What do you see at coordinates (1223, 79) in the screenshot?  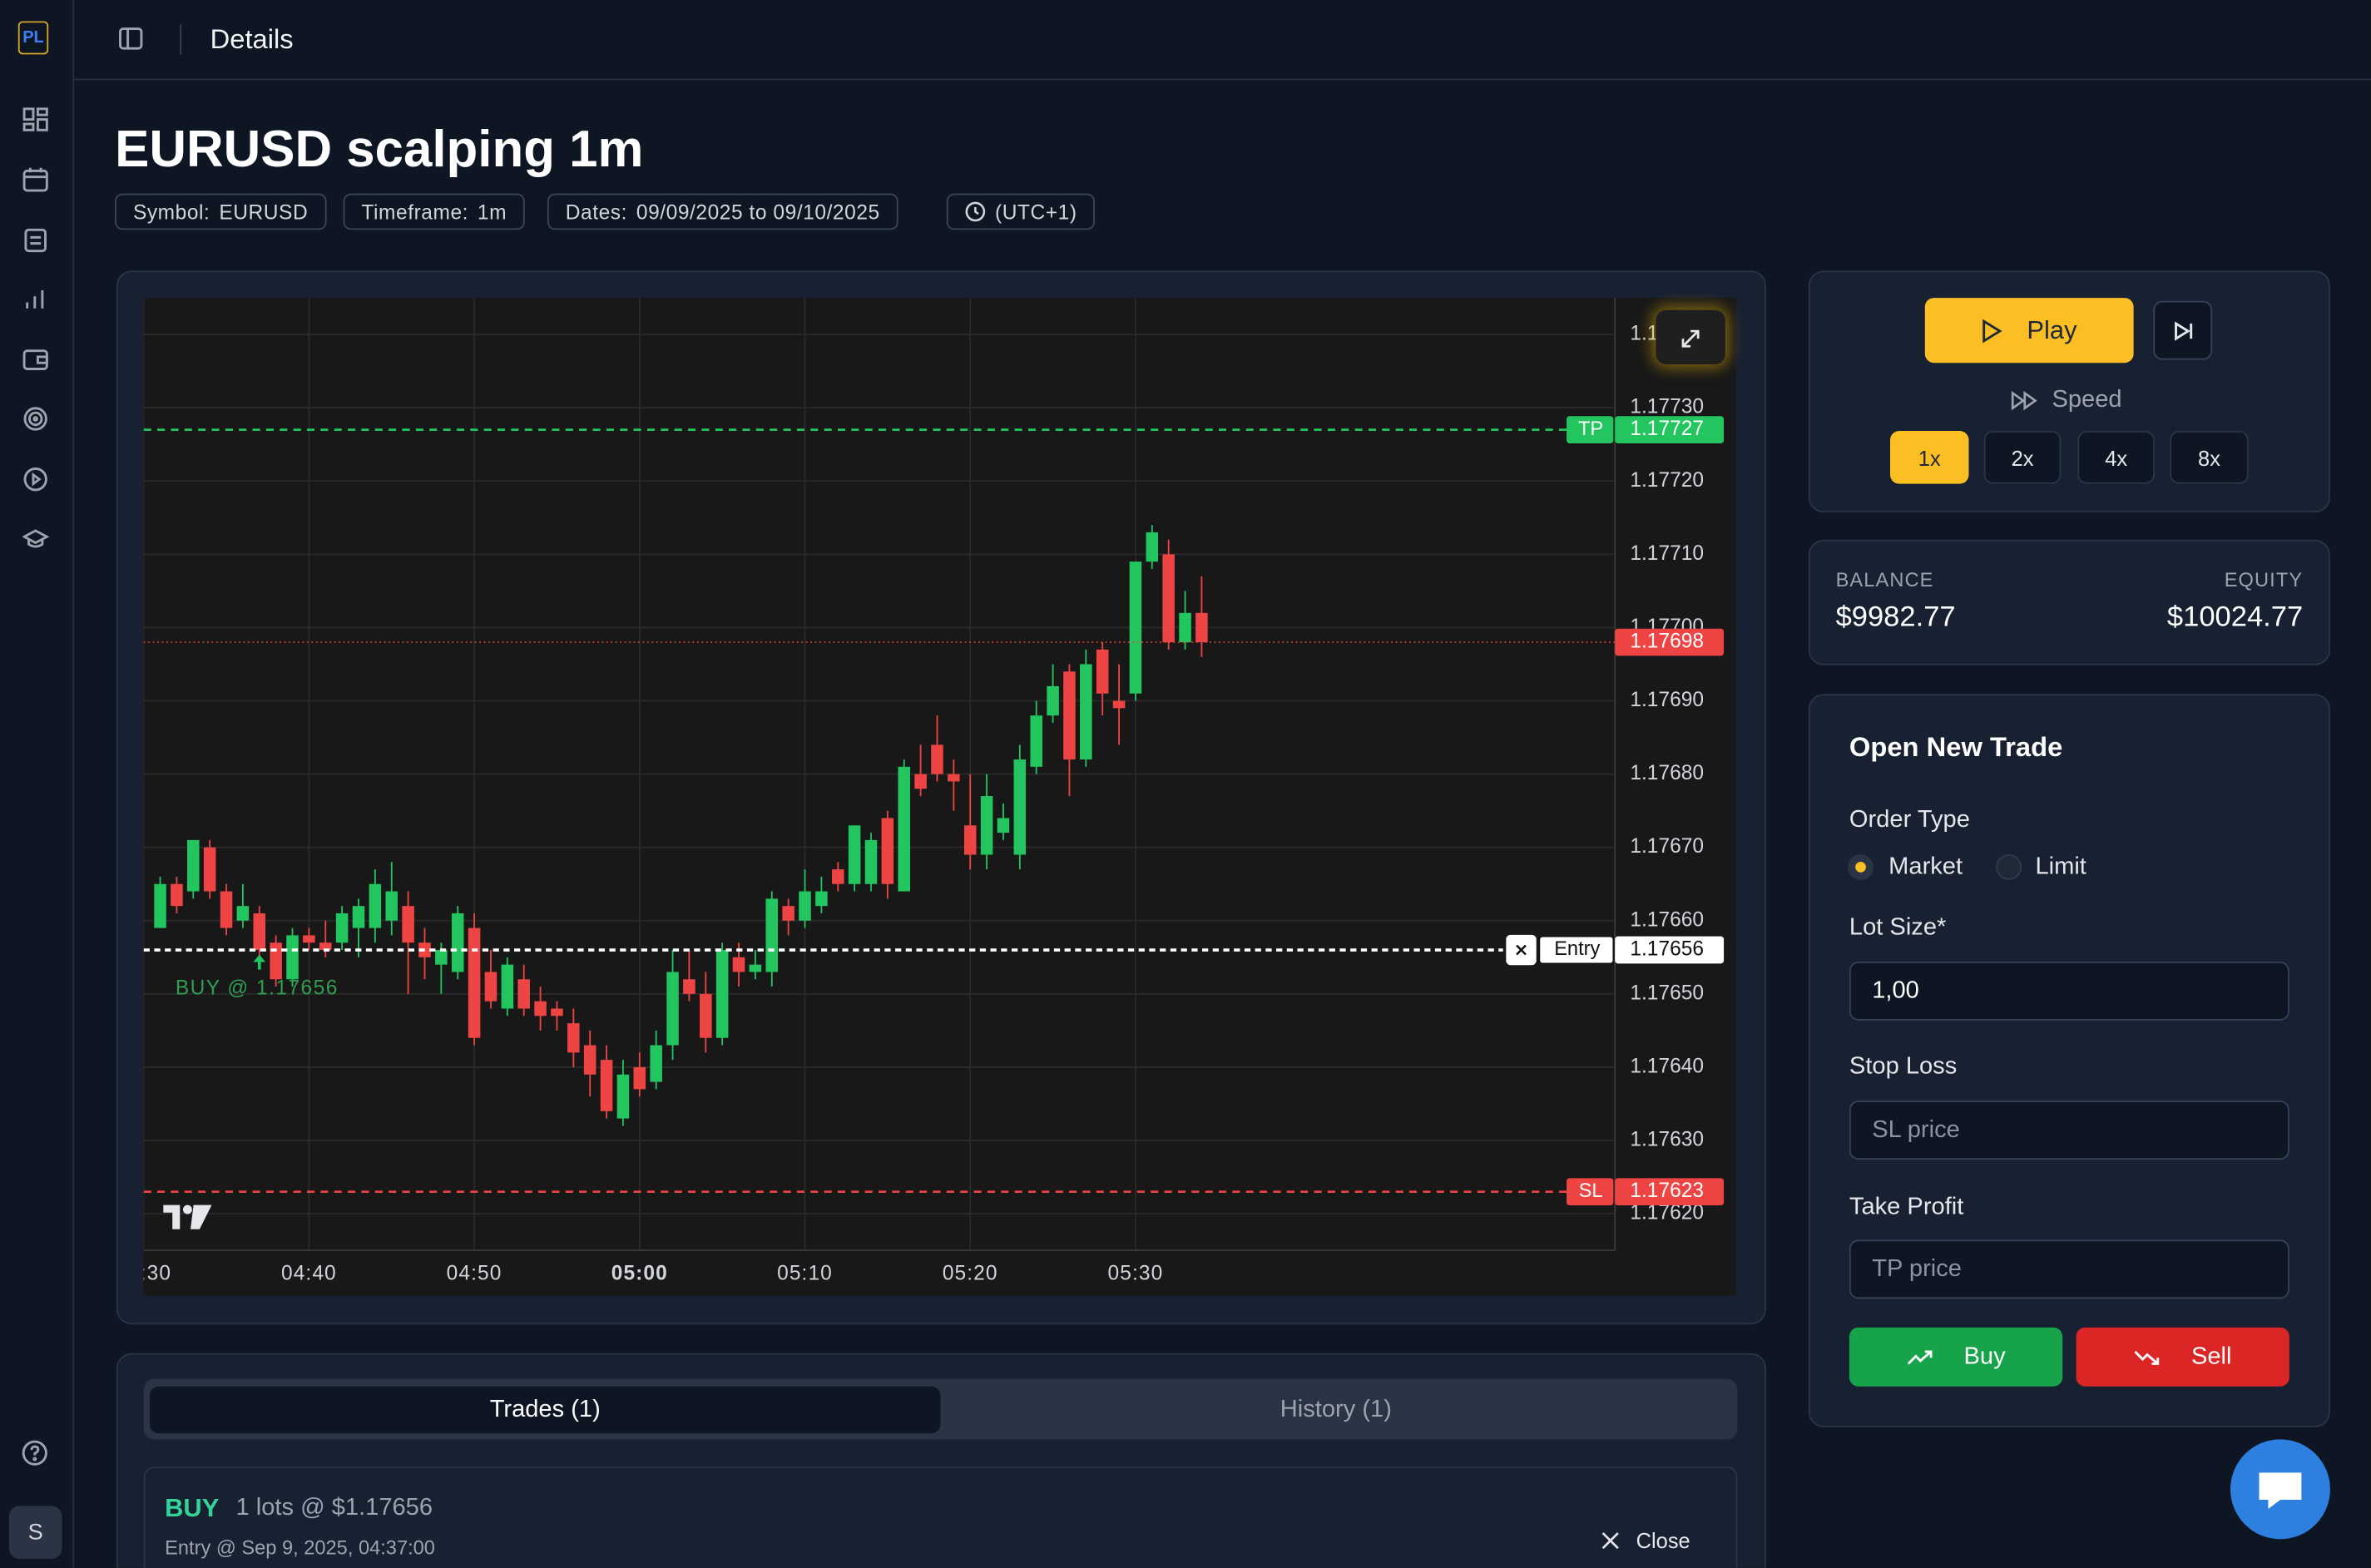 I see `header-divider` at bounding box center [1223, 79].